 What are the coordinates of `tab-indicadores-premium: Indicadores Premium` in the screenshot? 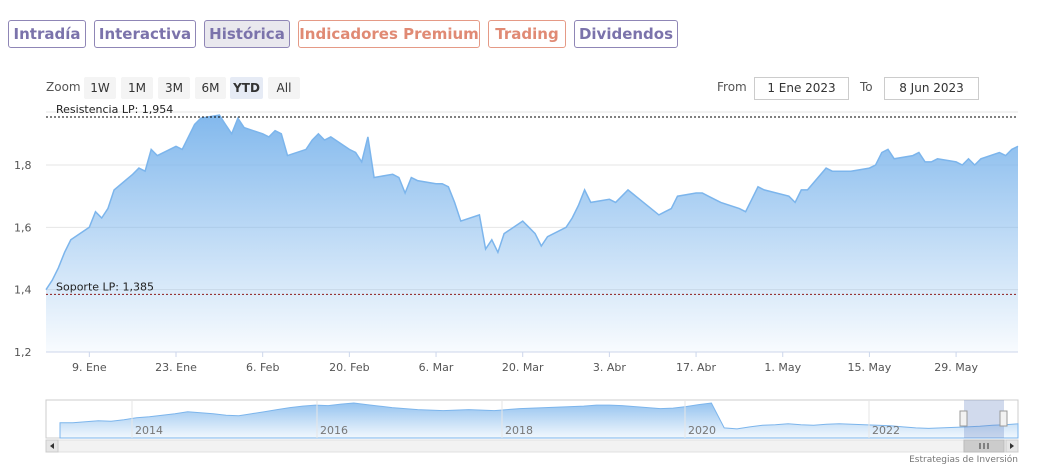 It's located at (389, 34).